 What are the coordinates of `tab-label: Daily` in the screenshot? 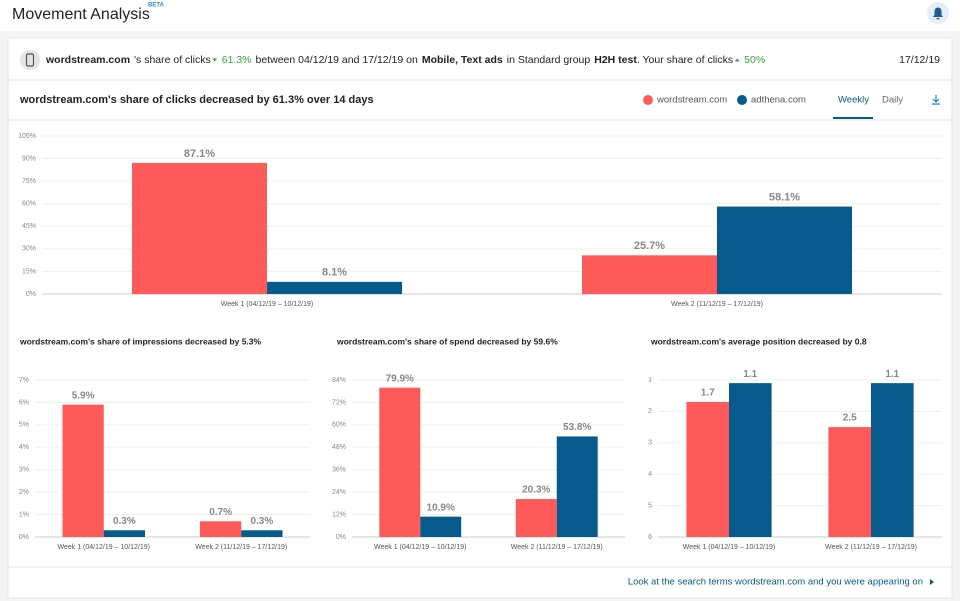 It's located at (892, 100).